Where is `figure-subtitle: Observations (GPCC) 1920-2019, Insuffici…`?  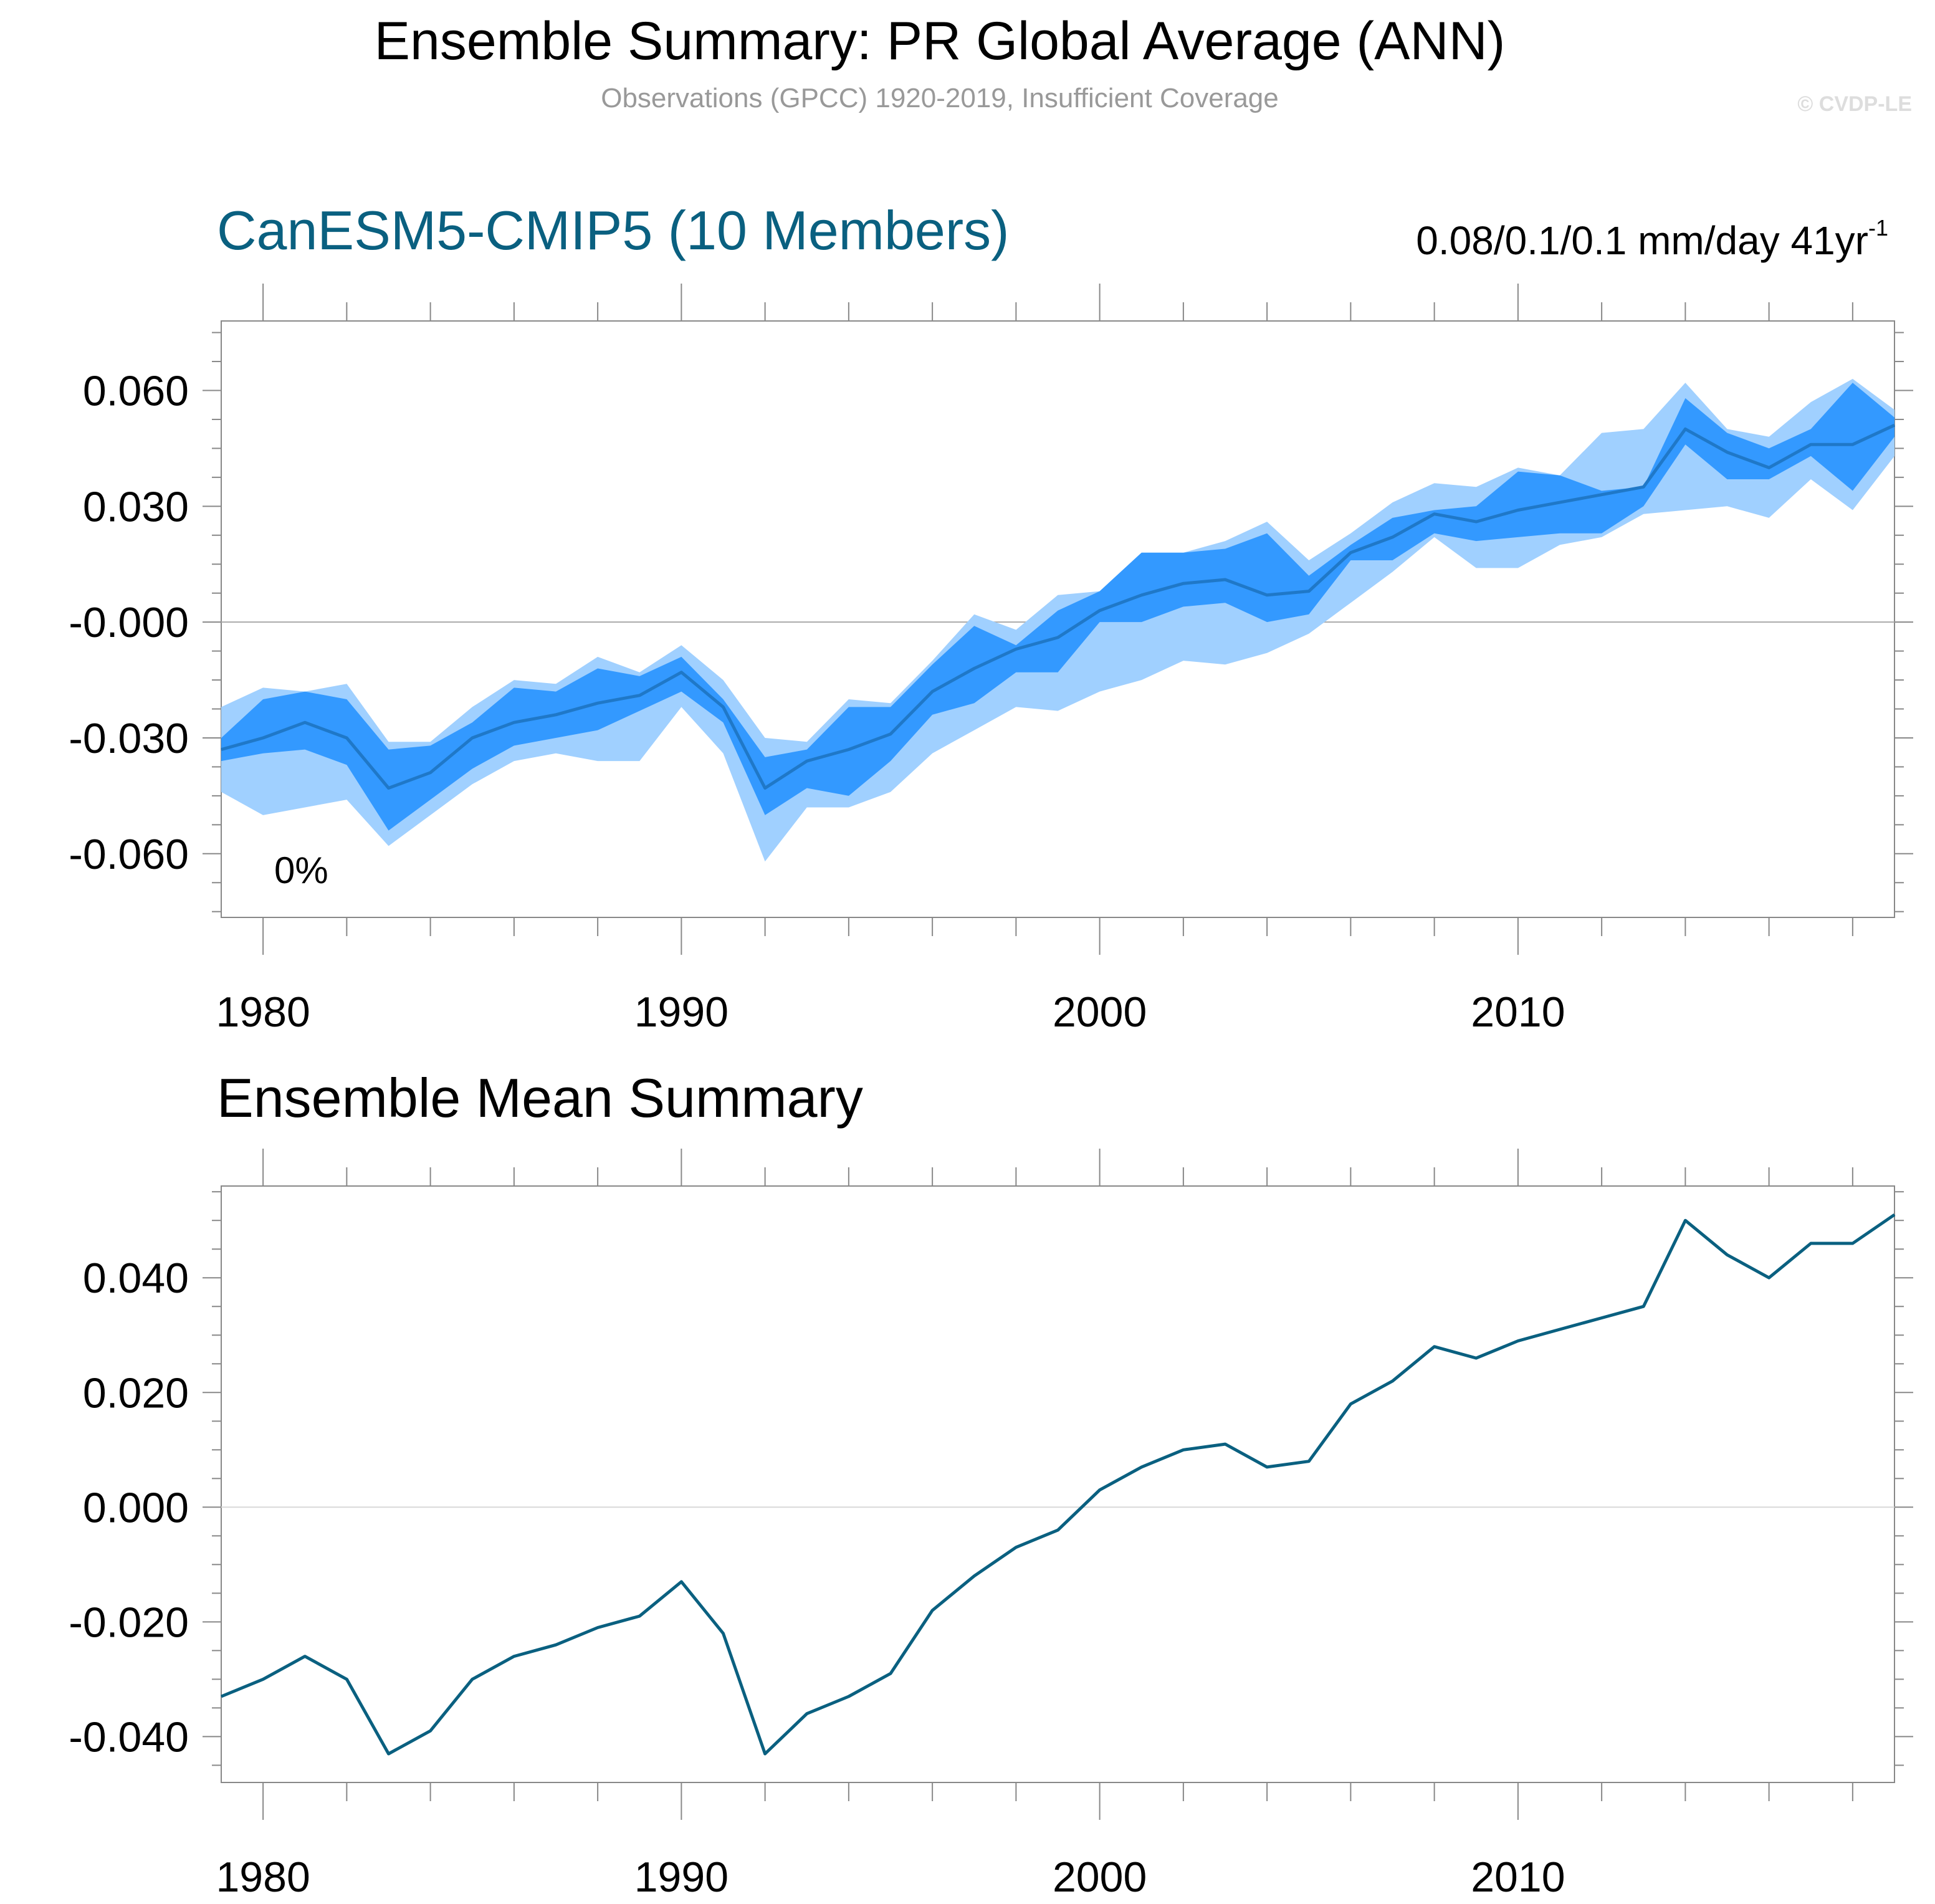 figure-subtitle: Observations (GPCC) 1920-2019, Insuffici… is located at coordinates (940, 98).